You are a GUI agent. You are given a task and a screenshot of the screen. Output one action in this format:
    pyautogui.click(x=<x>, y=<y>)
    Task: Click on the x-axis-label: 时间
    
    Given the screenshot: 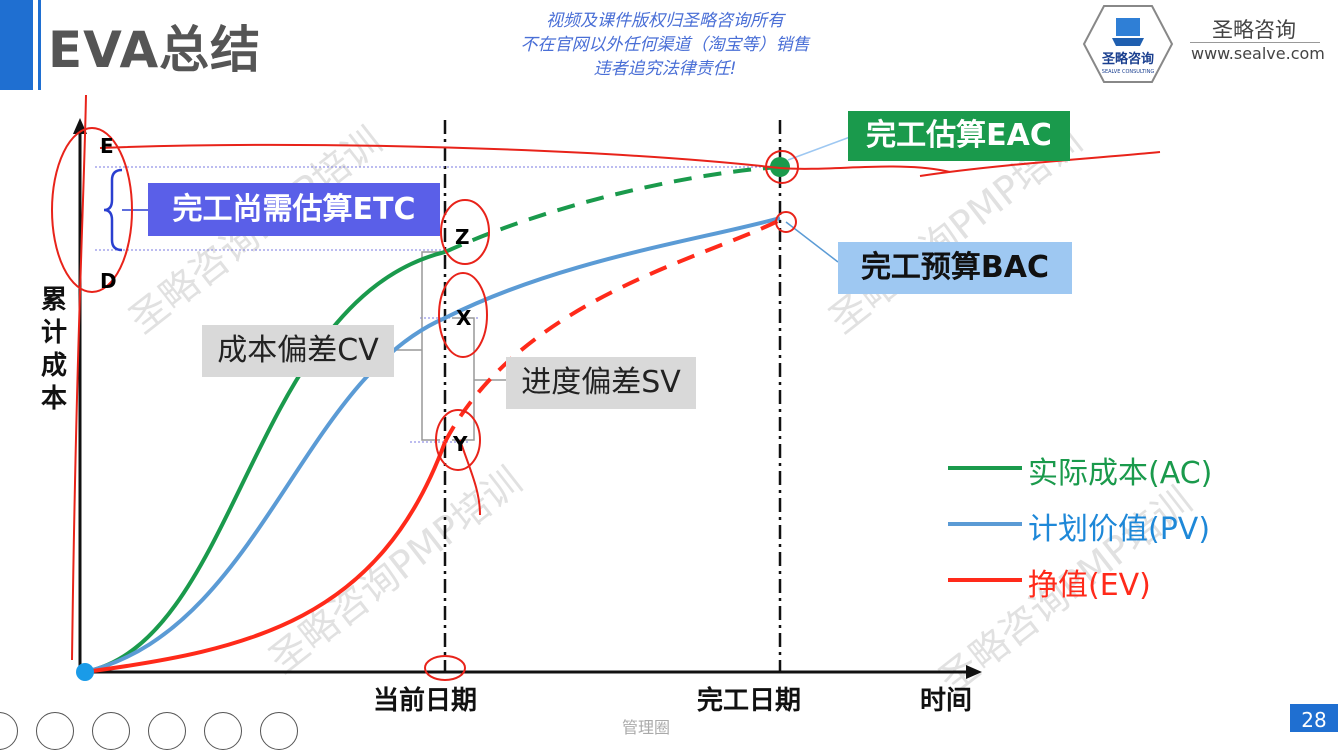 What is the action you would take?
    pyautogui.click(x=946, y=701)
    